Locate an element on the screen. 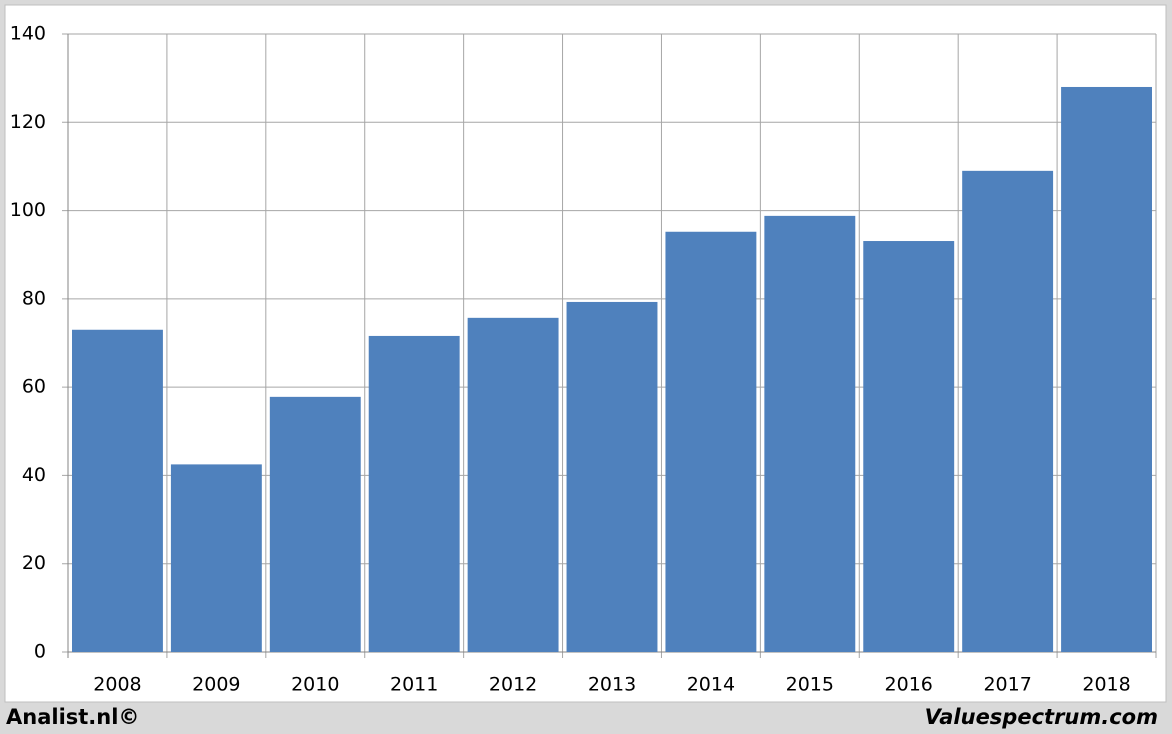  x-tick-label: 2013 is located at coordinates (612, 685).